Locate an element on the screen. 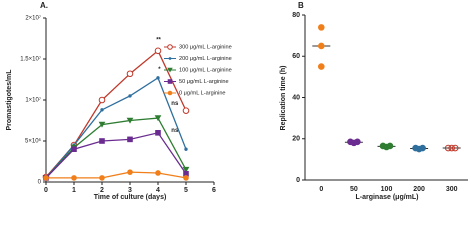 Image resolution: width=474 pixels, height=240 pixels. x-tick-label: 5 is located at coordinates (186, 190).